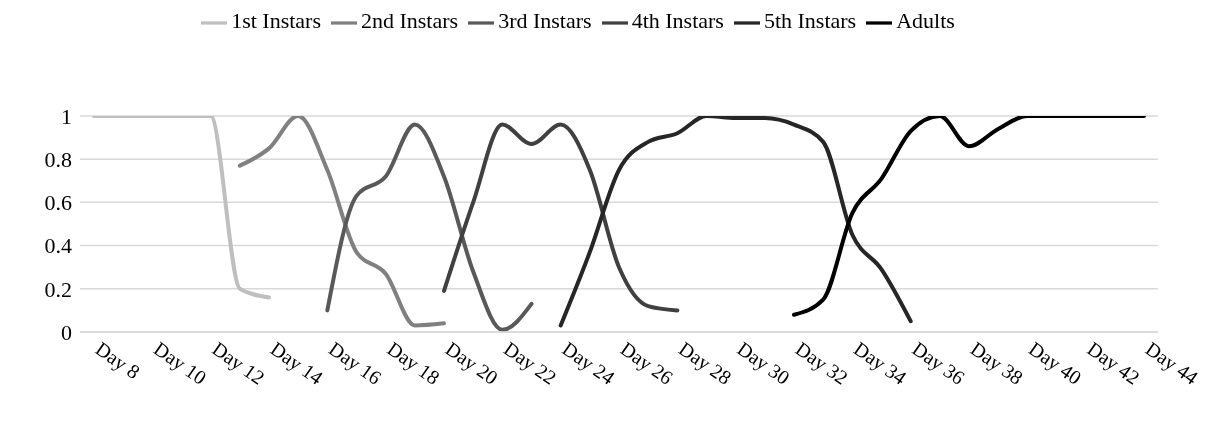 The height and width of the screenshot is (430, 1206). What do you see at coordinates (66, 332) in the screenshot?
I see `y-tick-label: 0` at bounding box center [66, 332].